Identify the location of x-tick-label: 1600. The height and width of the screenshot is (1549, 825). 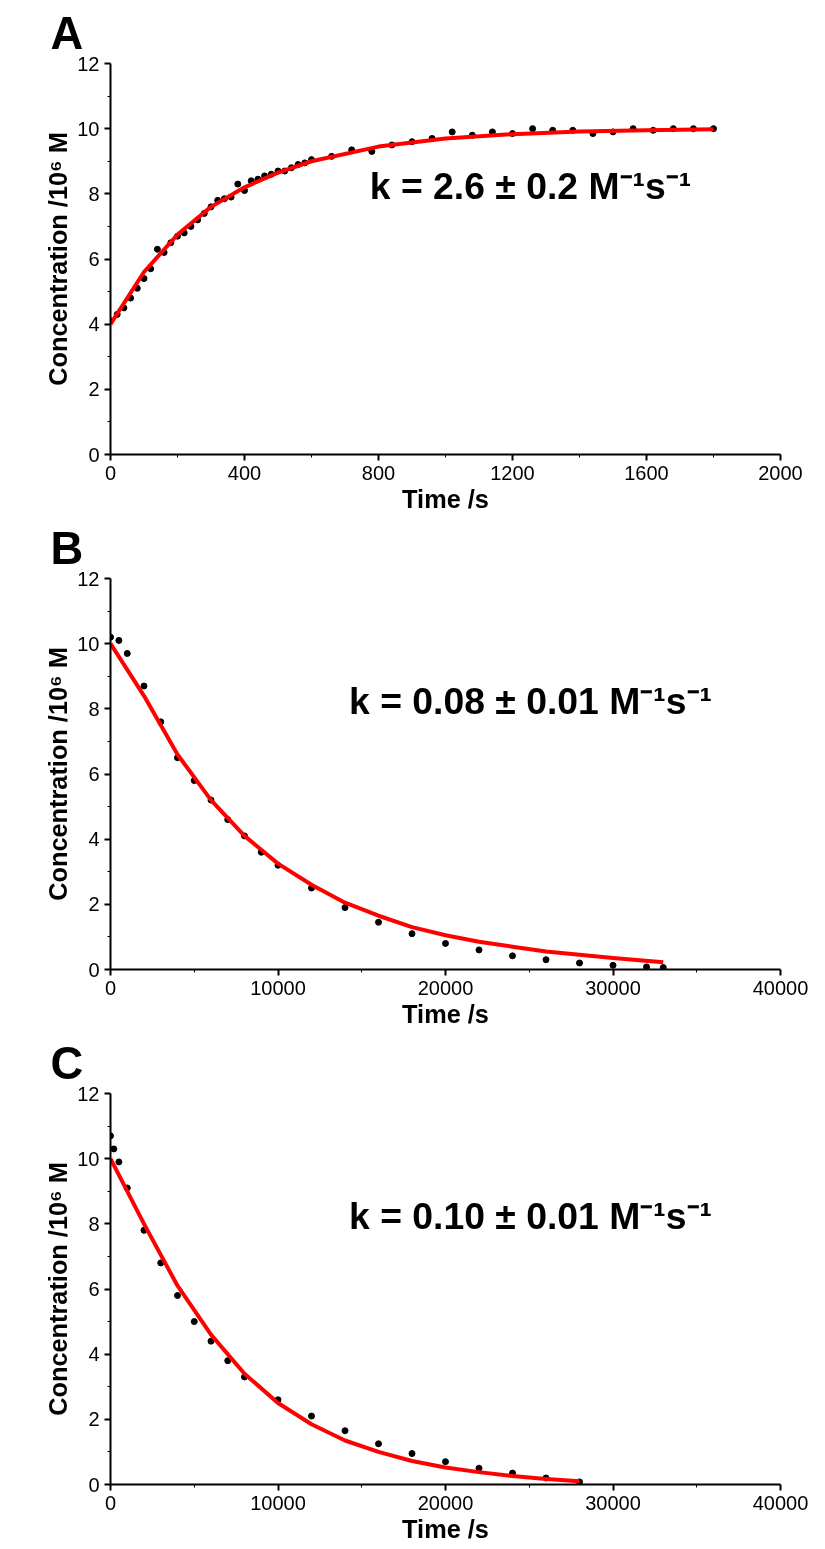
(646, 472).